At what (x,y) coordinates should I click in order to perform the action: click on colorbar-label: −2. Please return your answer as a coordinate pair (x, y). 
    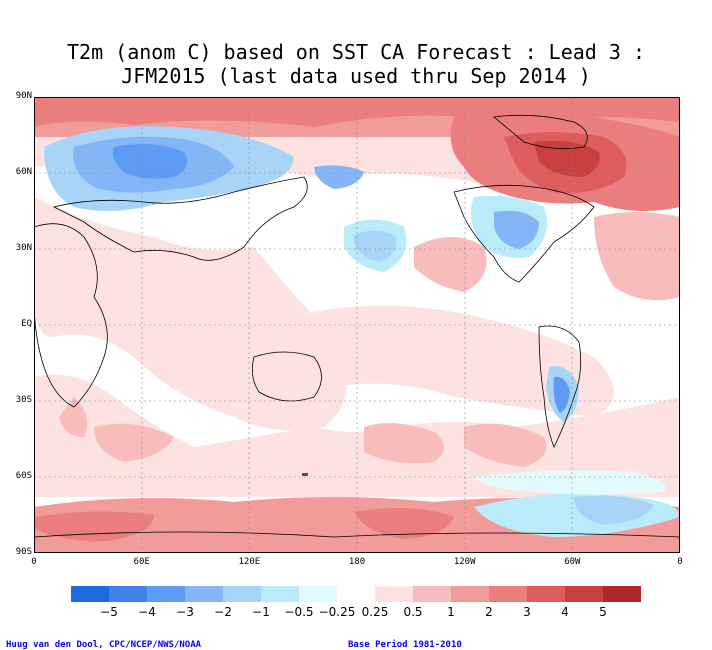
    Looking at the image, I should click on (223, 612).